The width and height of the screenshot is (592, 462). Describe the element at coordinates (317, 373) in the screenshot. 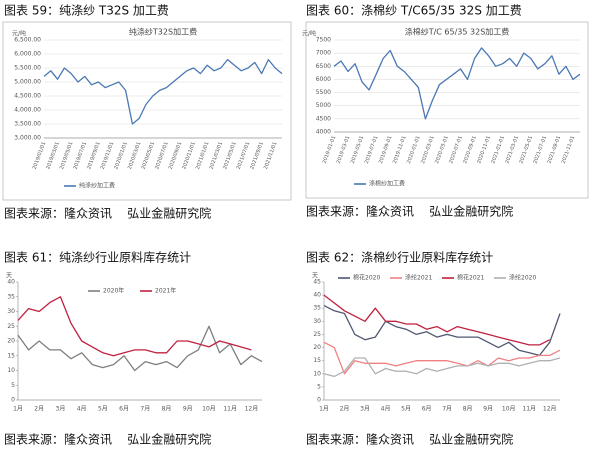

I see `y-tick-label: 10` at that location.